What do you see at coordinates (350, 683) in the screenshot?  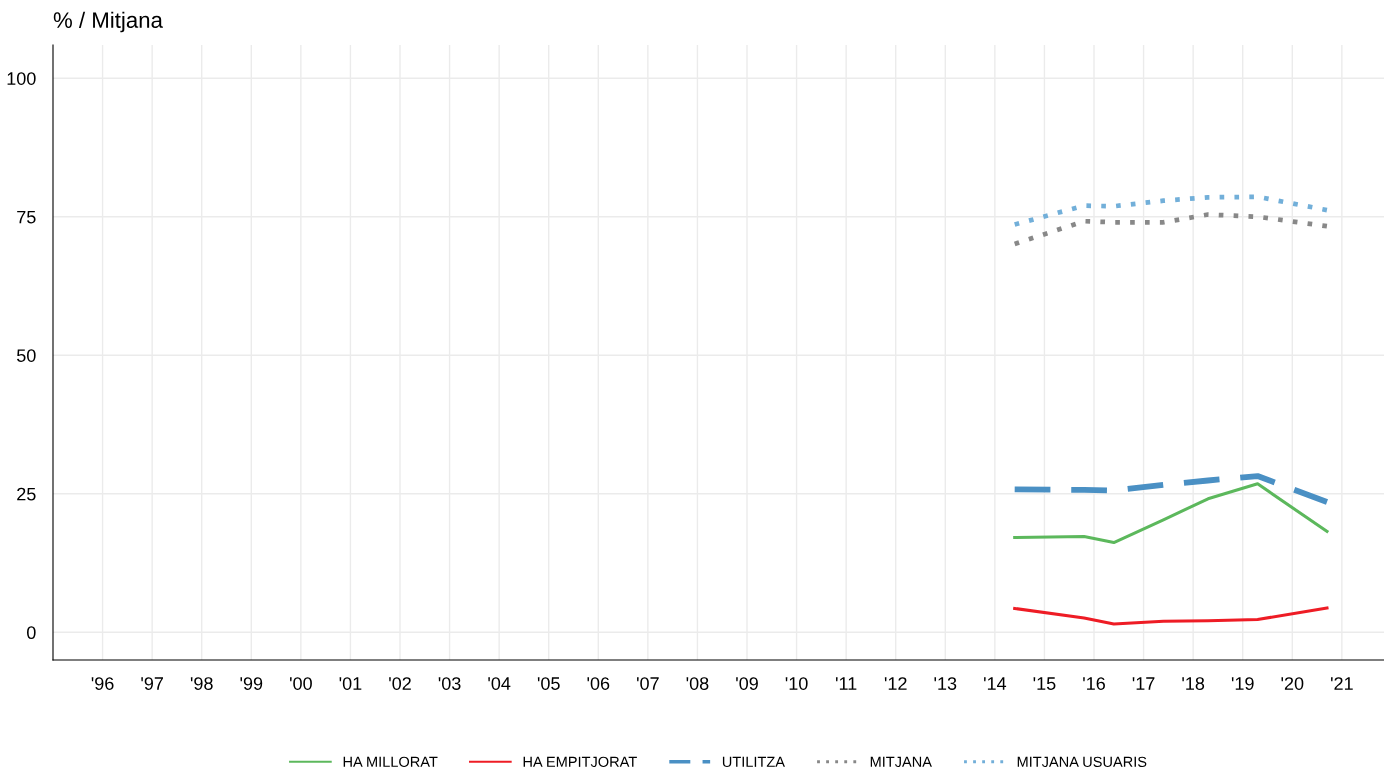 I see `x-tick-label: '01` at bounding box center [350, 683].